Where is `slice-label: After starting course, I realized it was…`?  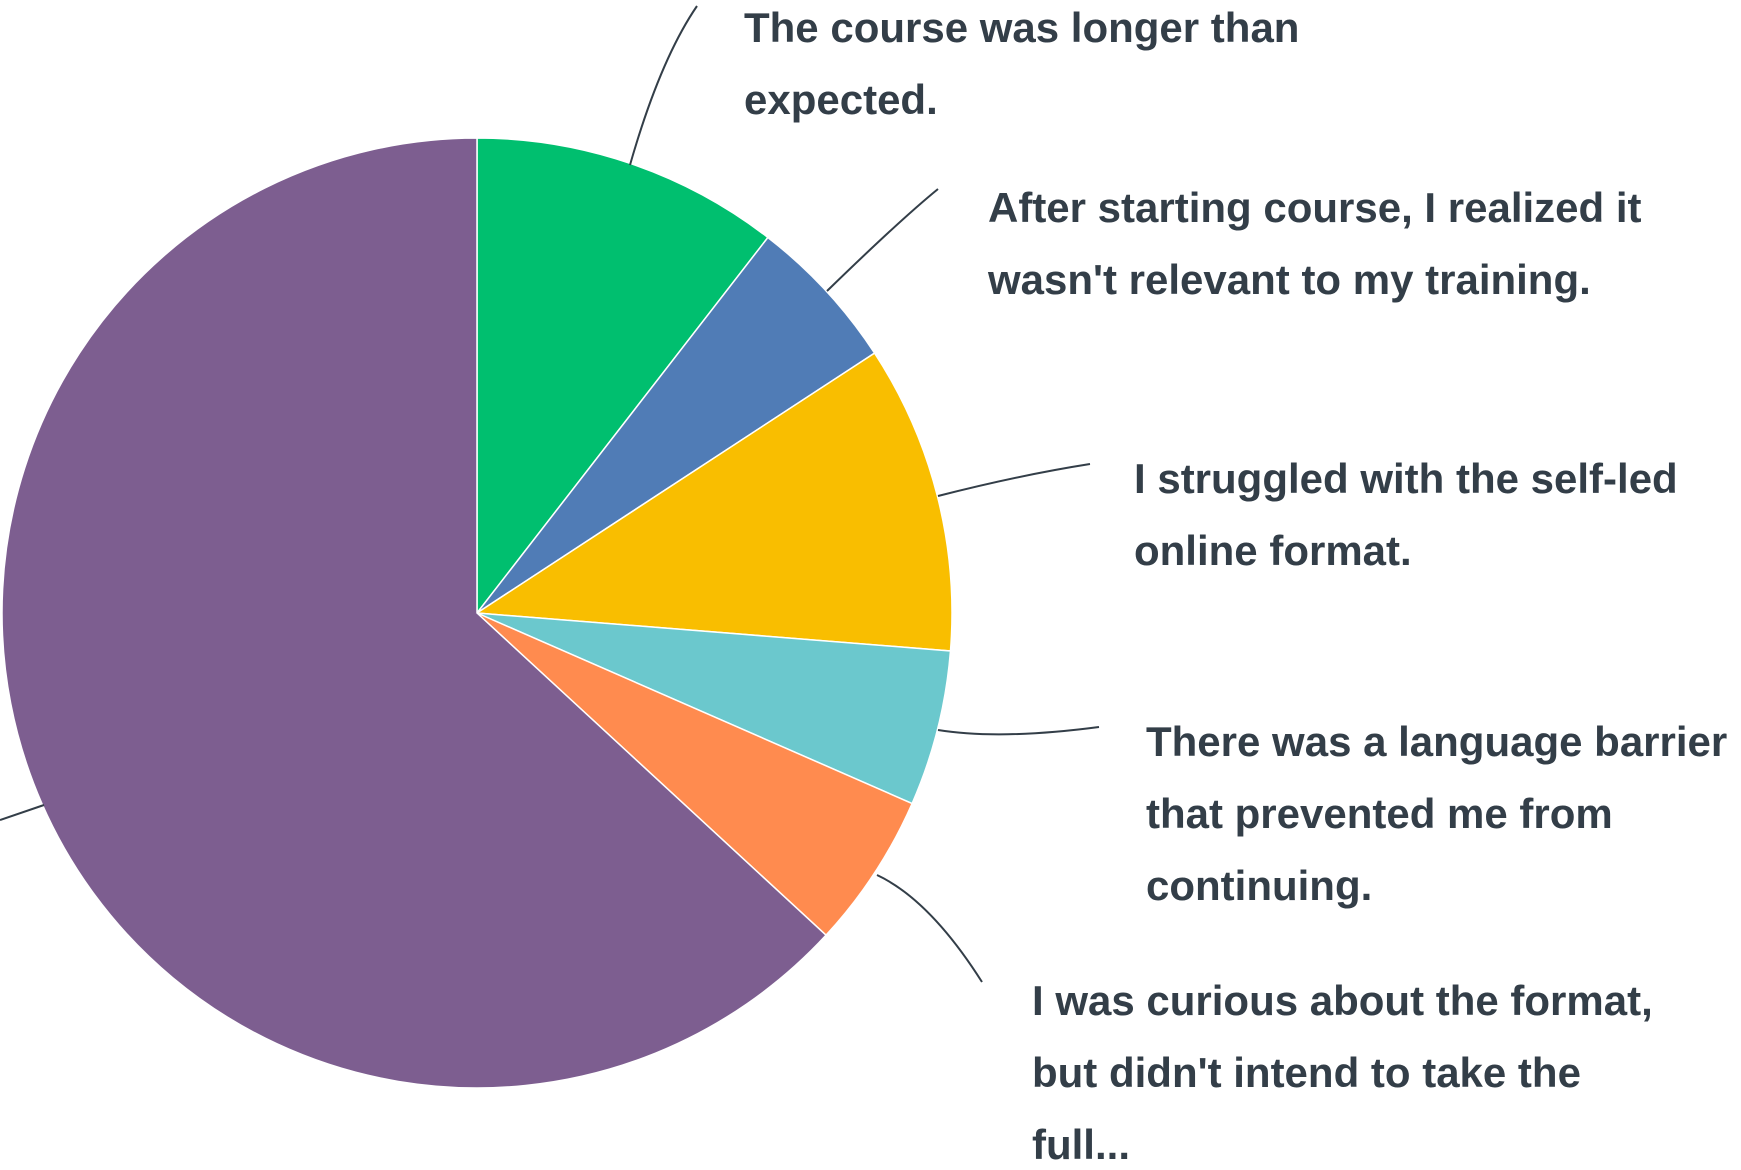 slice-label: After starting course, I realized it was… is located at coordinates (1315, 243).